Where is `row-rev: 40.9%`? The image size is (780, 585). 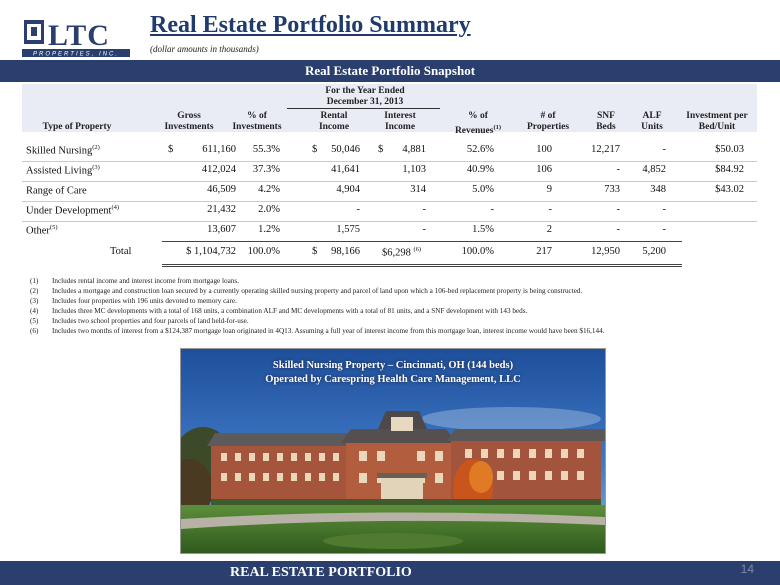
row-rev: 40.9% is located at coordinates (480, 169).